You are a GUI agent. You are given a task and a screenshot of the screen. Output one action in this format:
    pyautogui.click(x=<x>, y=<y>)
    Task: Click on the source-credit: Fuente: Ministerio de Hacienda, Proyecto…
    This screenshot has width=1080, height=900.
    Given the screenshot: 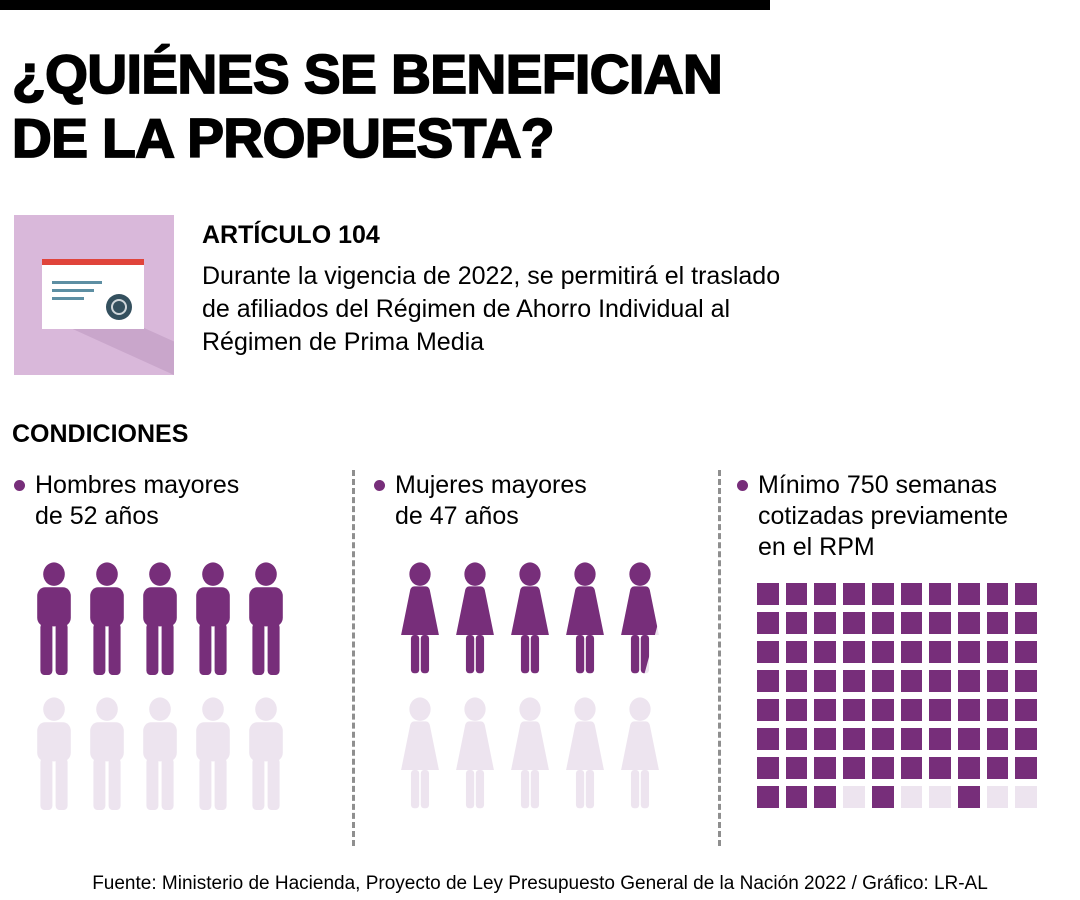 What is the action you would take?
    pyautogui.click(x=540, y=883)
    